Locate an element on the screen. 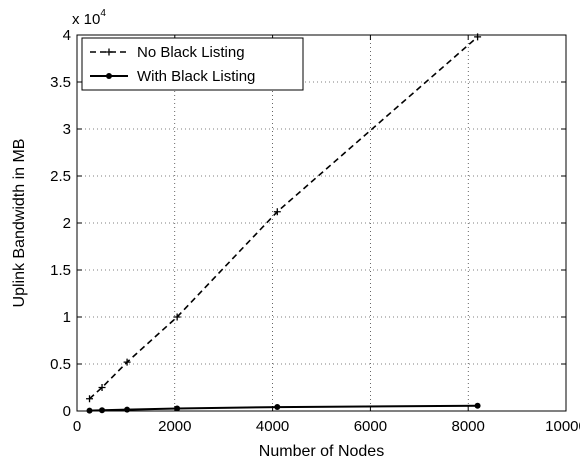  y-axis-multiplier: x 104 is located at coordinates (89, 18).